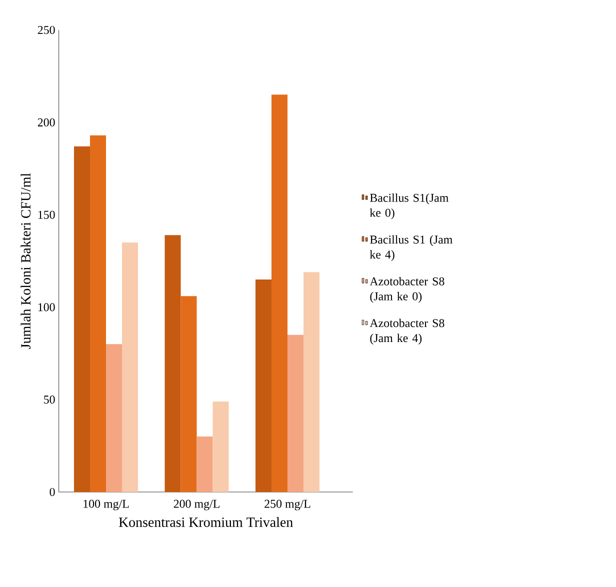  What do you see at coordinates (52, 492) in the screenshot?
I see `y-tick-label: 0` at bounding box center [52, 492].